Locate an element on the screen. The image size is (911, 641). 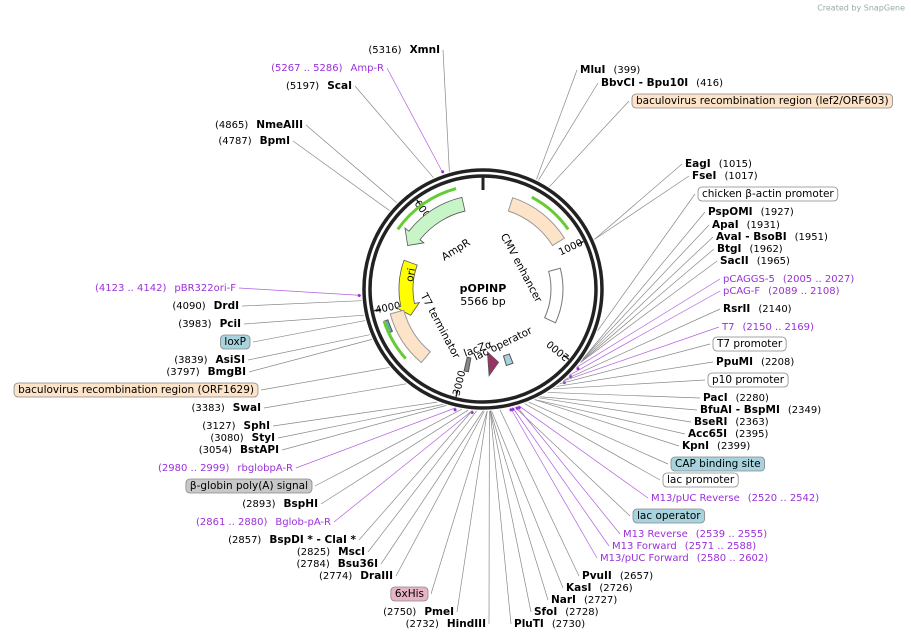
enzyme-name: ApaI is located at coordinates (725, 225).